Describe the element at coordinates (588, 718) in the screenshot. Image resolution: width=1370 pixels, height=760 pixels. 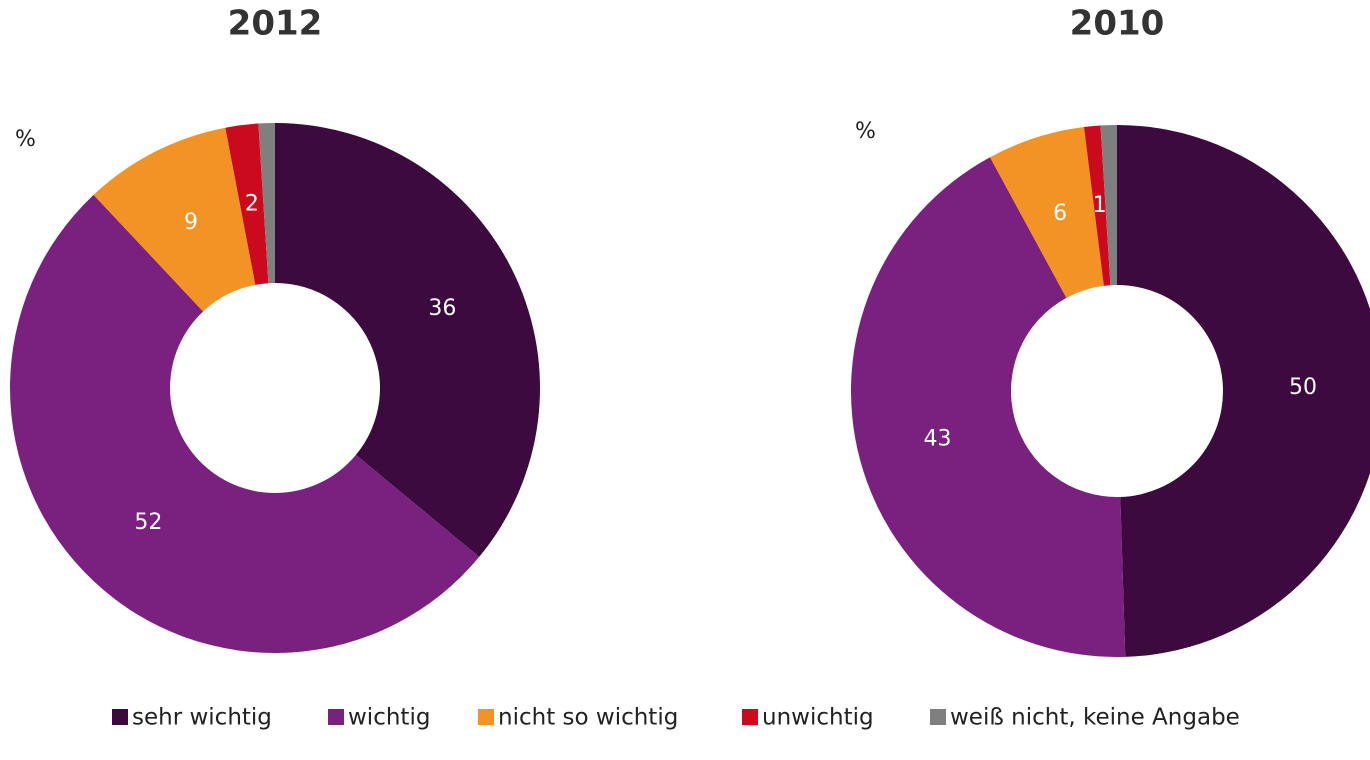
I see `legend-label: nicht so wichtig` at that location.